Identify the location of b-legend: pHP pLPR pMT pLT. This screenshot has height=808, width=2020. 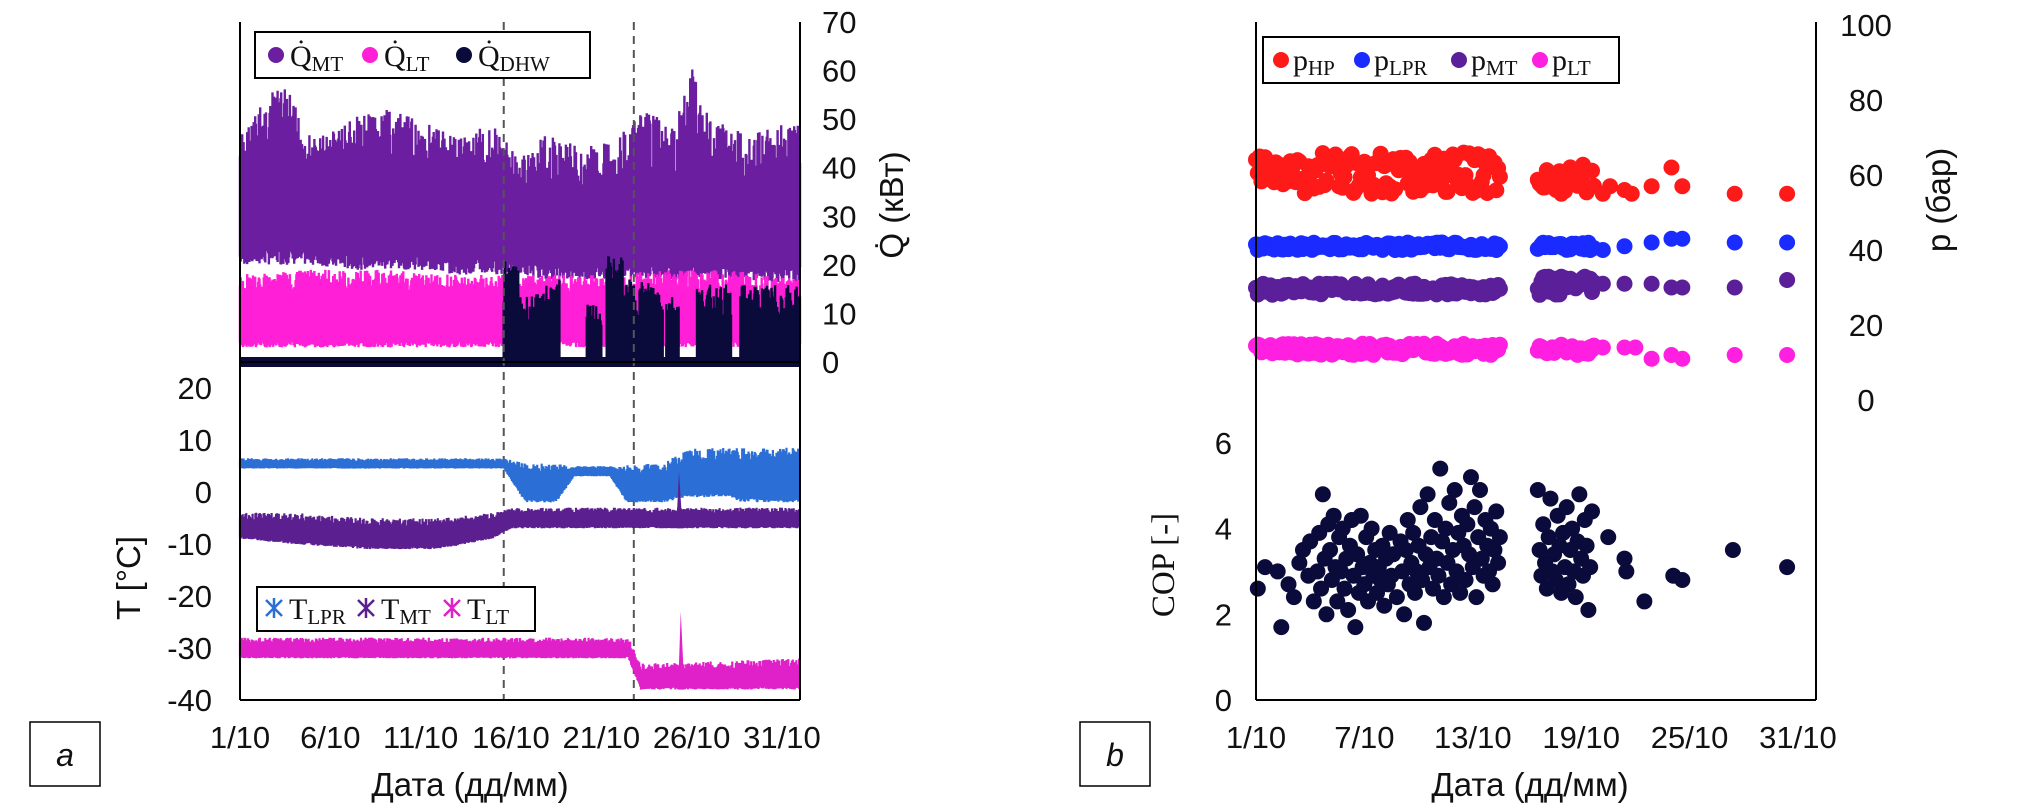
(1441, 60).